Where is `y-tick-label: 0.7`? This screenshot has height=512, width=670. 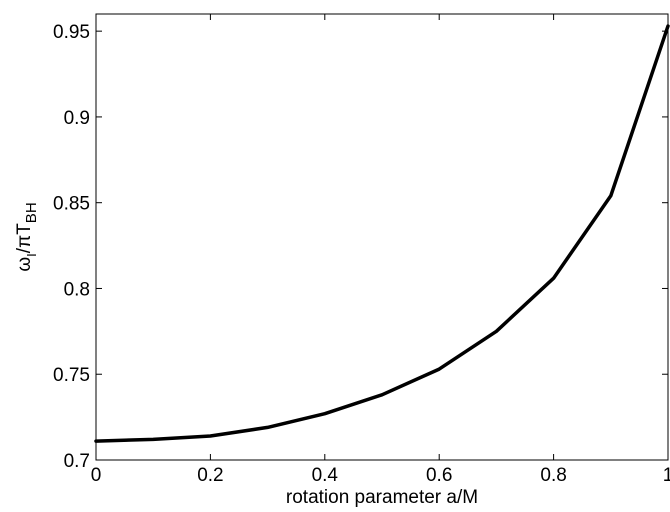 y-tick-label: 0.7 is located at coordinates (77, 461).